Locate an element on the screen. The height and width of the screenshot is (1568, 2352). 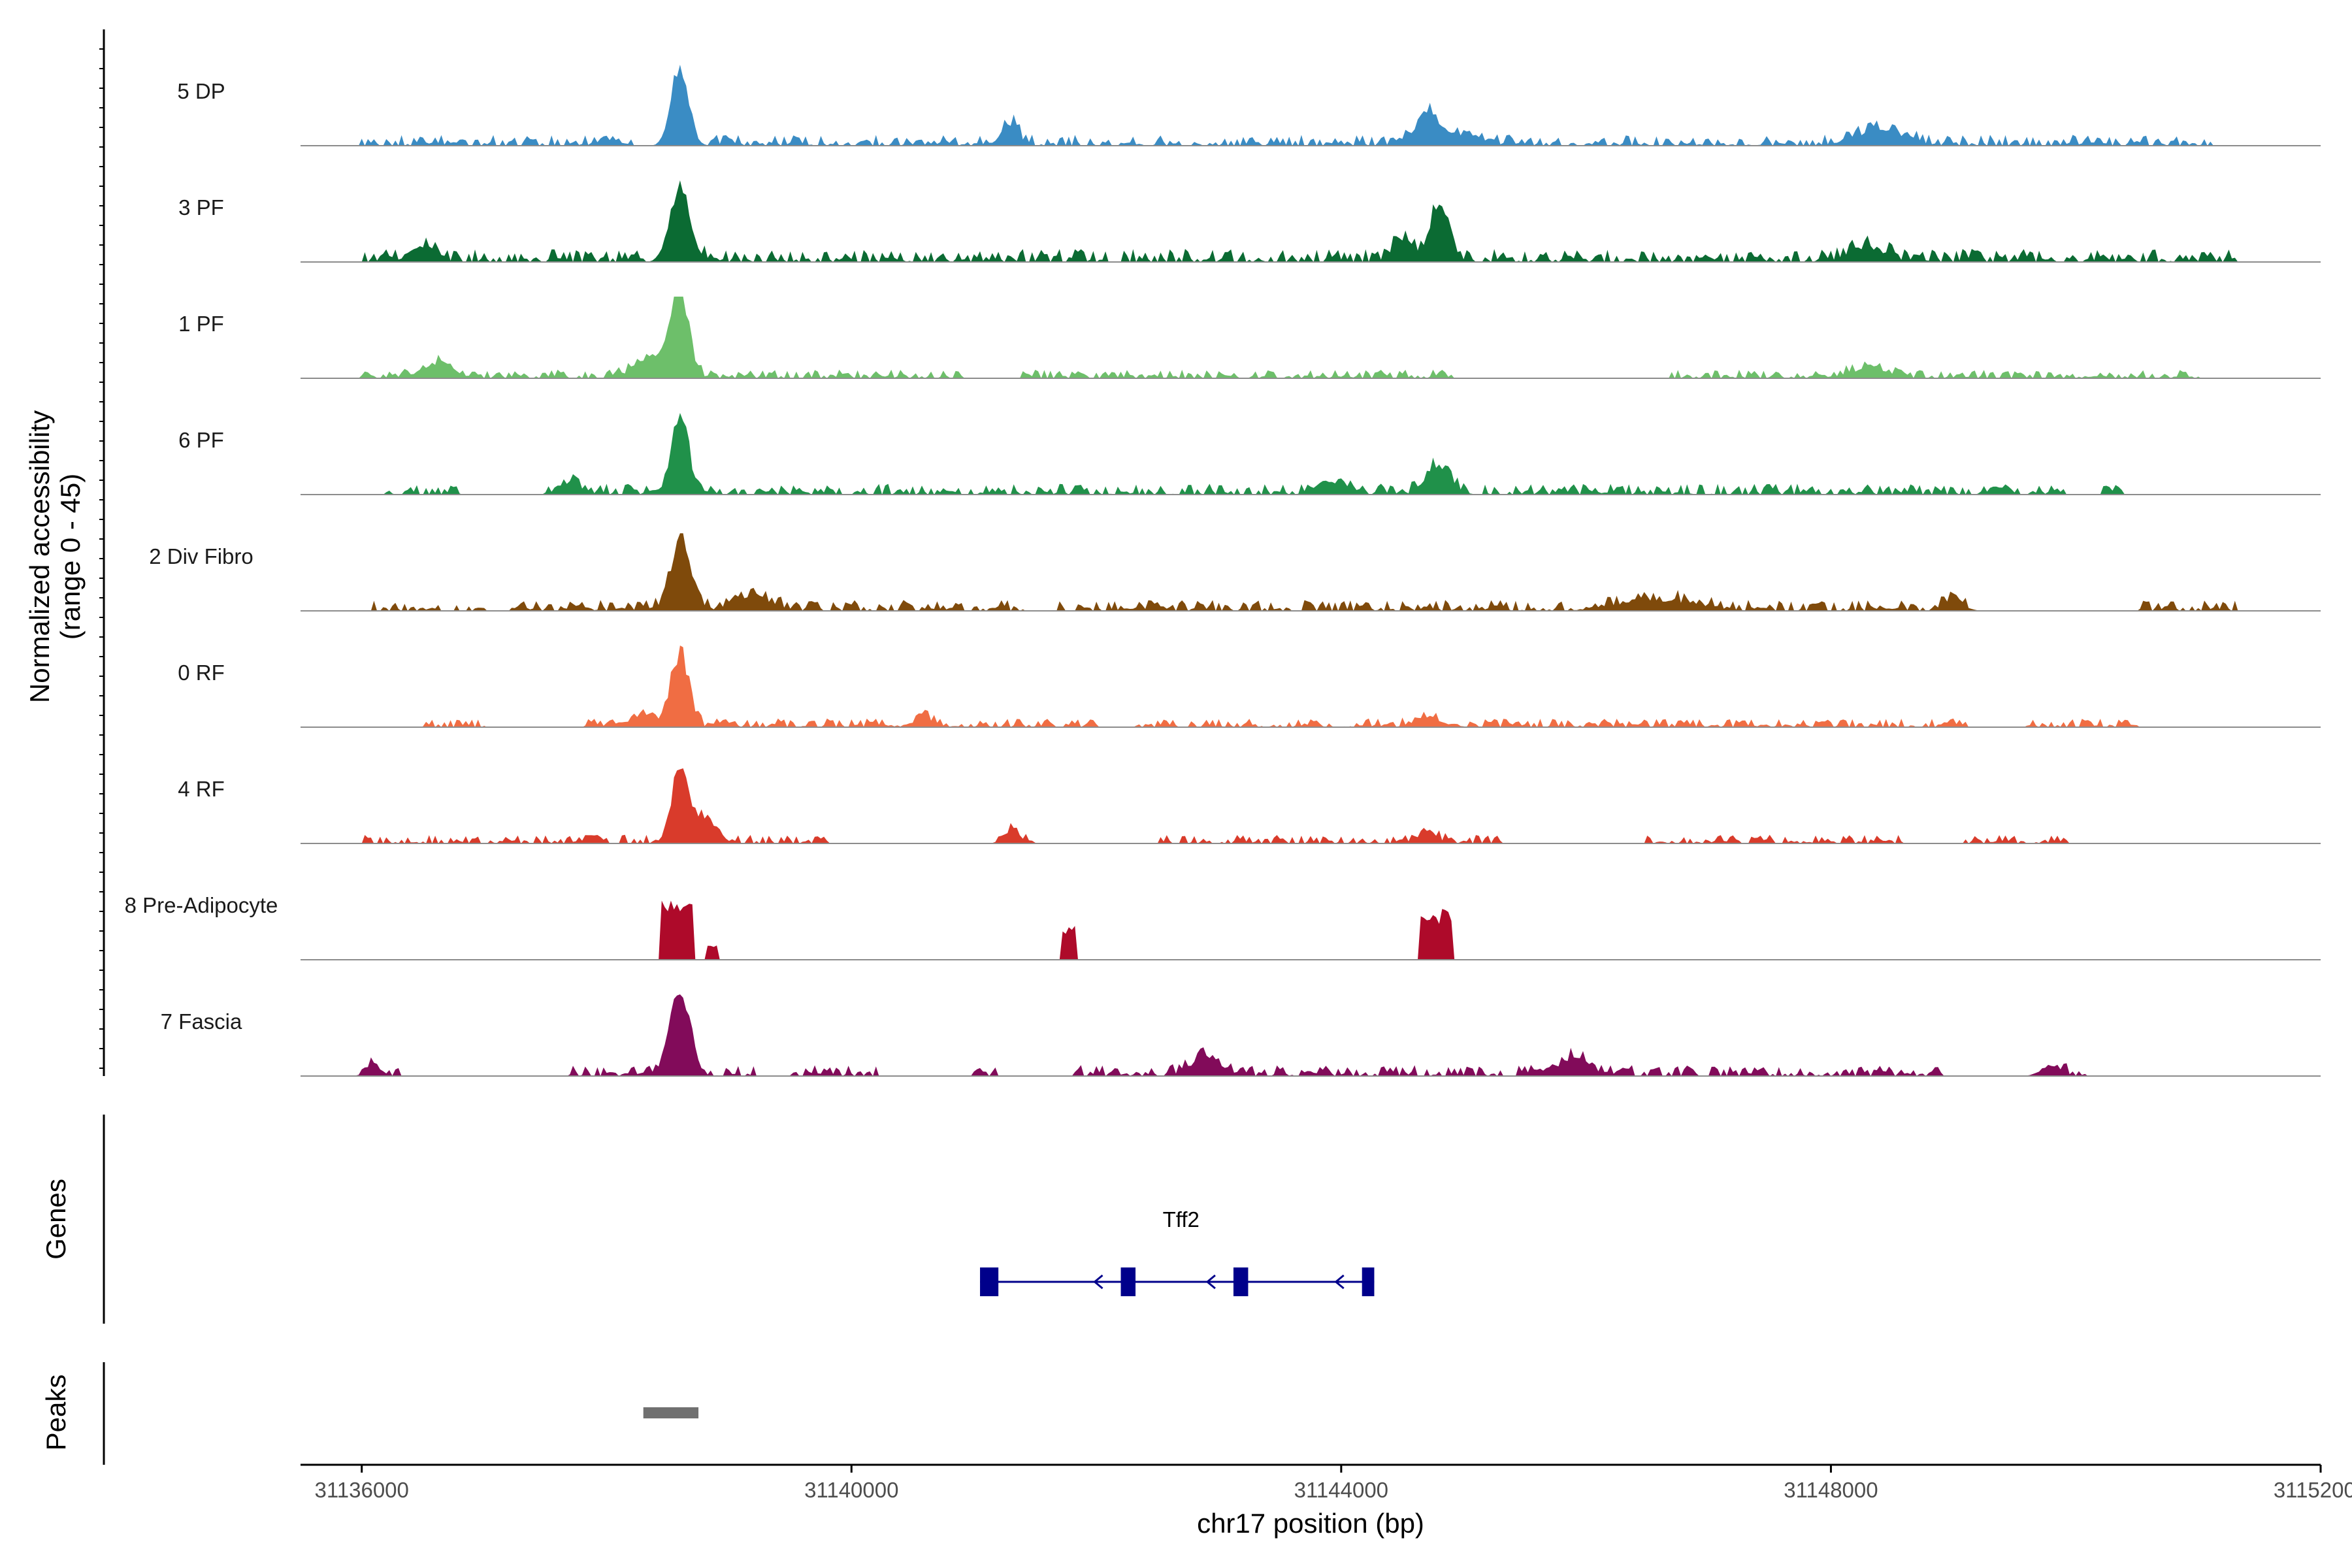
x-tick-label: 31152000 is located at coordinates (2313, 1490).